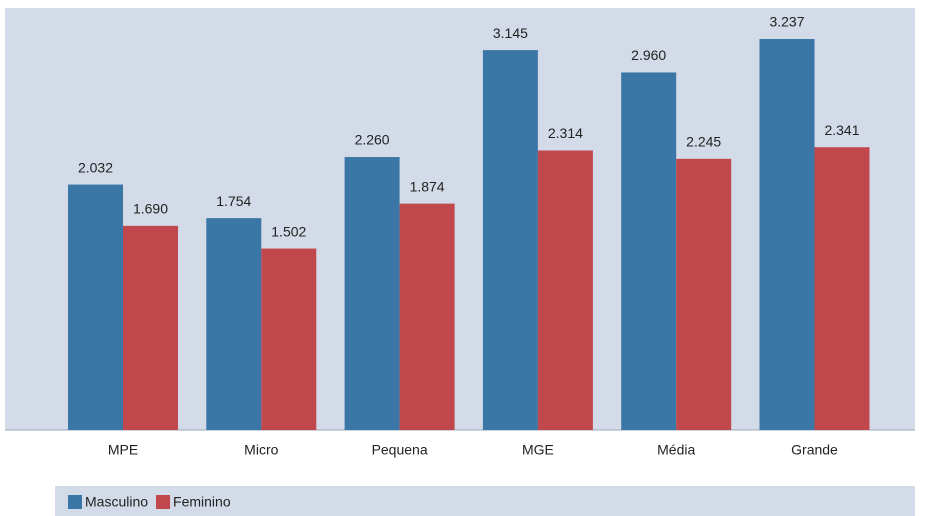 This screenshot has height=516, width=925. What do you see at coordinates (676, 450) in the screenshot?
I see `x-tick-label: Média` at bounding box center [676, 450].